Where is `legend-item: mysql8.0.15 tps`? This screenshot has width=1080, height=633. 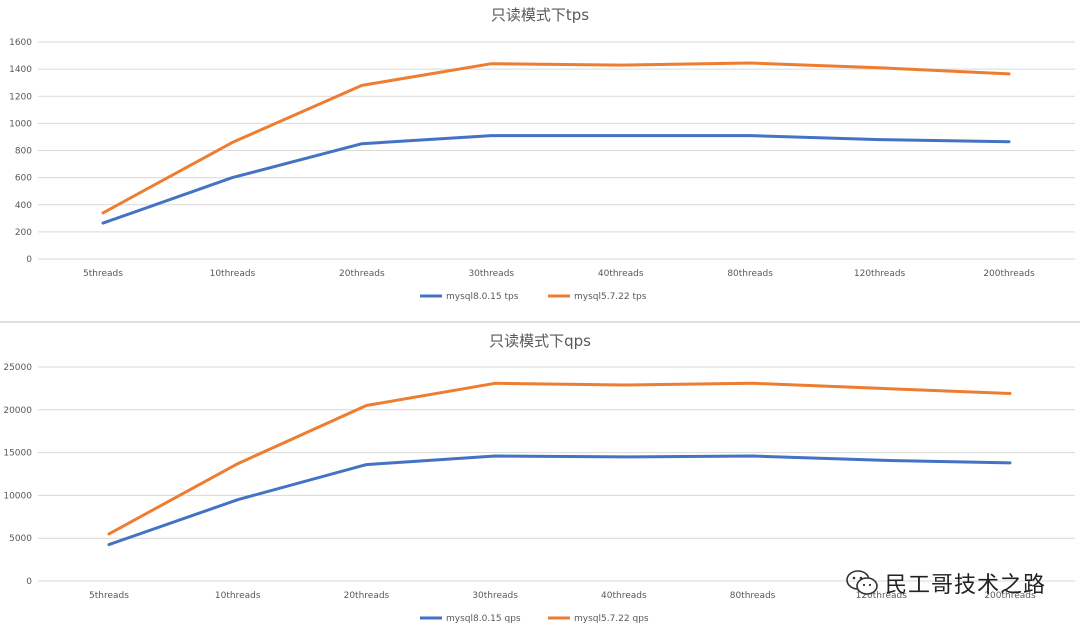
legend-item: mysql8.0.15 tps is located at coordinates (469, 297).